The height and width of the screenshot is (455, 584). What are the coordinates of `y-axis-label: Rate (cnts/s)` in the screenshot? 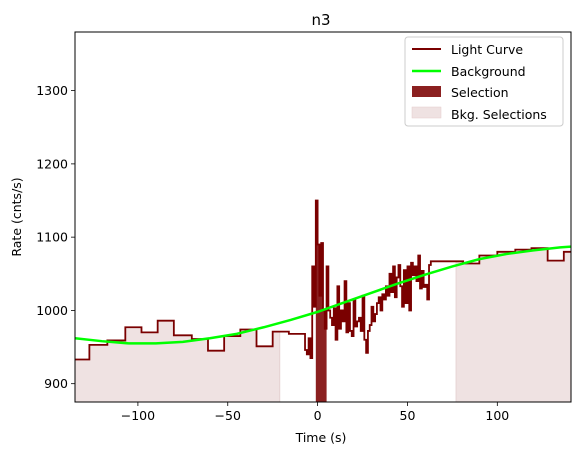 It's located at (16, 216).